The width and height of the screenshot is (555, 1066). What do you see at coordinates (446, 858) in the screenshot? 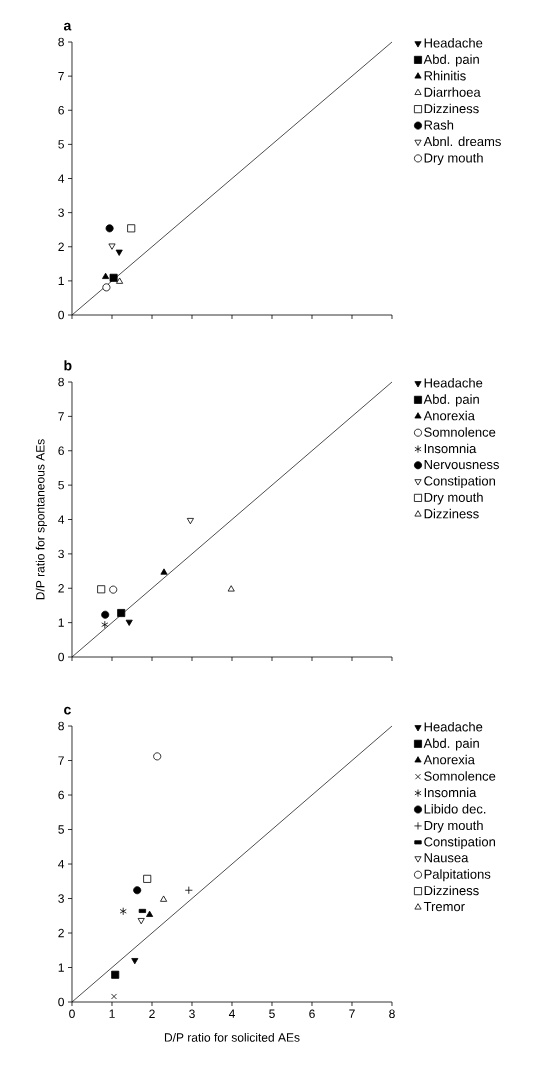
I see `legend-label: Nausea` at bounding box center [446, 858].